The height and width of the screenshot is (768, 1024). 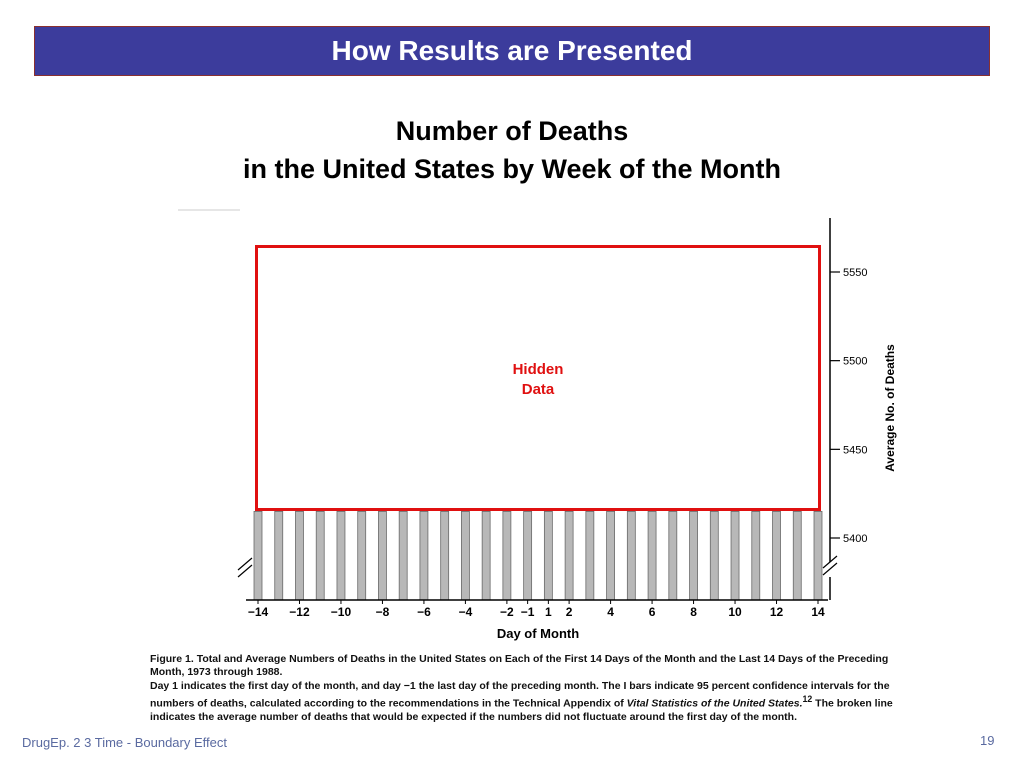 I want to click on caption-body-italic: Vital Statistics of the United States., so click(x=714, y=703).